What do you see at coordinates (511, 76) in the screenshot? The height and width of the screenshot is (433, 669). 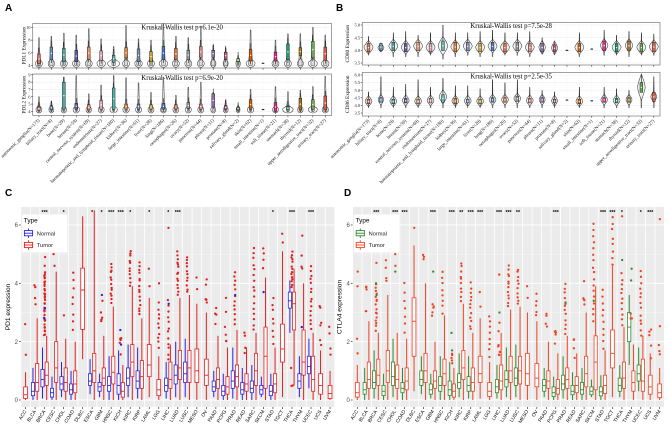 I see `svg-text: Kruskal-Wallis test p=2.5e-35` at bounding box center [511, 76].